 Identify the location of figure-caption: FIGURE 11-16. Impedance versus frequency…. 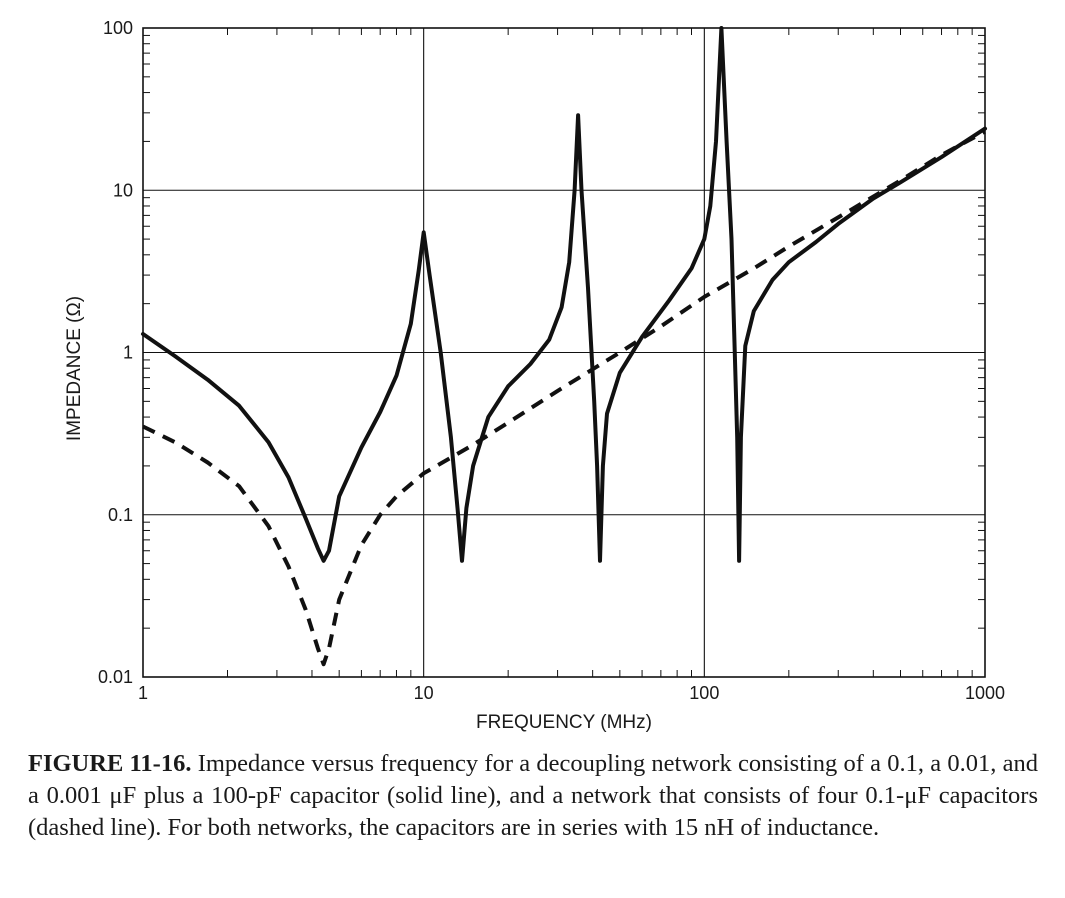
(533, 796).